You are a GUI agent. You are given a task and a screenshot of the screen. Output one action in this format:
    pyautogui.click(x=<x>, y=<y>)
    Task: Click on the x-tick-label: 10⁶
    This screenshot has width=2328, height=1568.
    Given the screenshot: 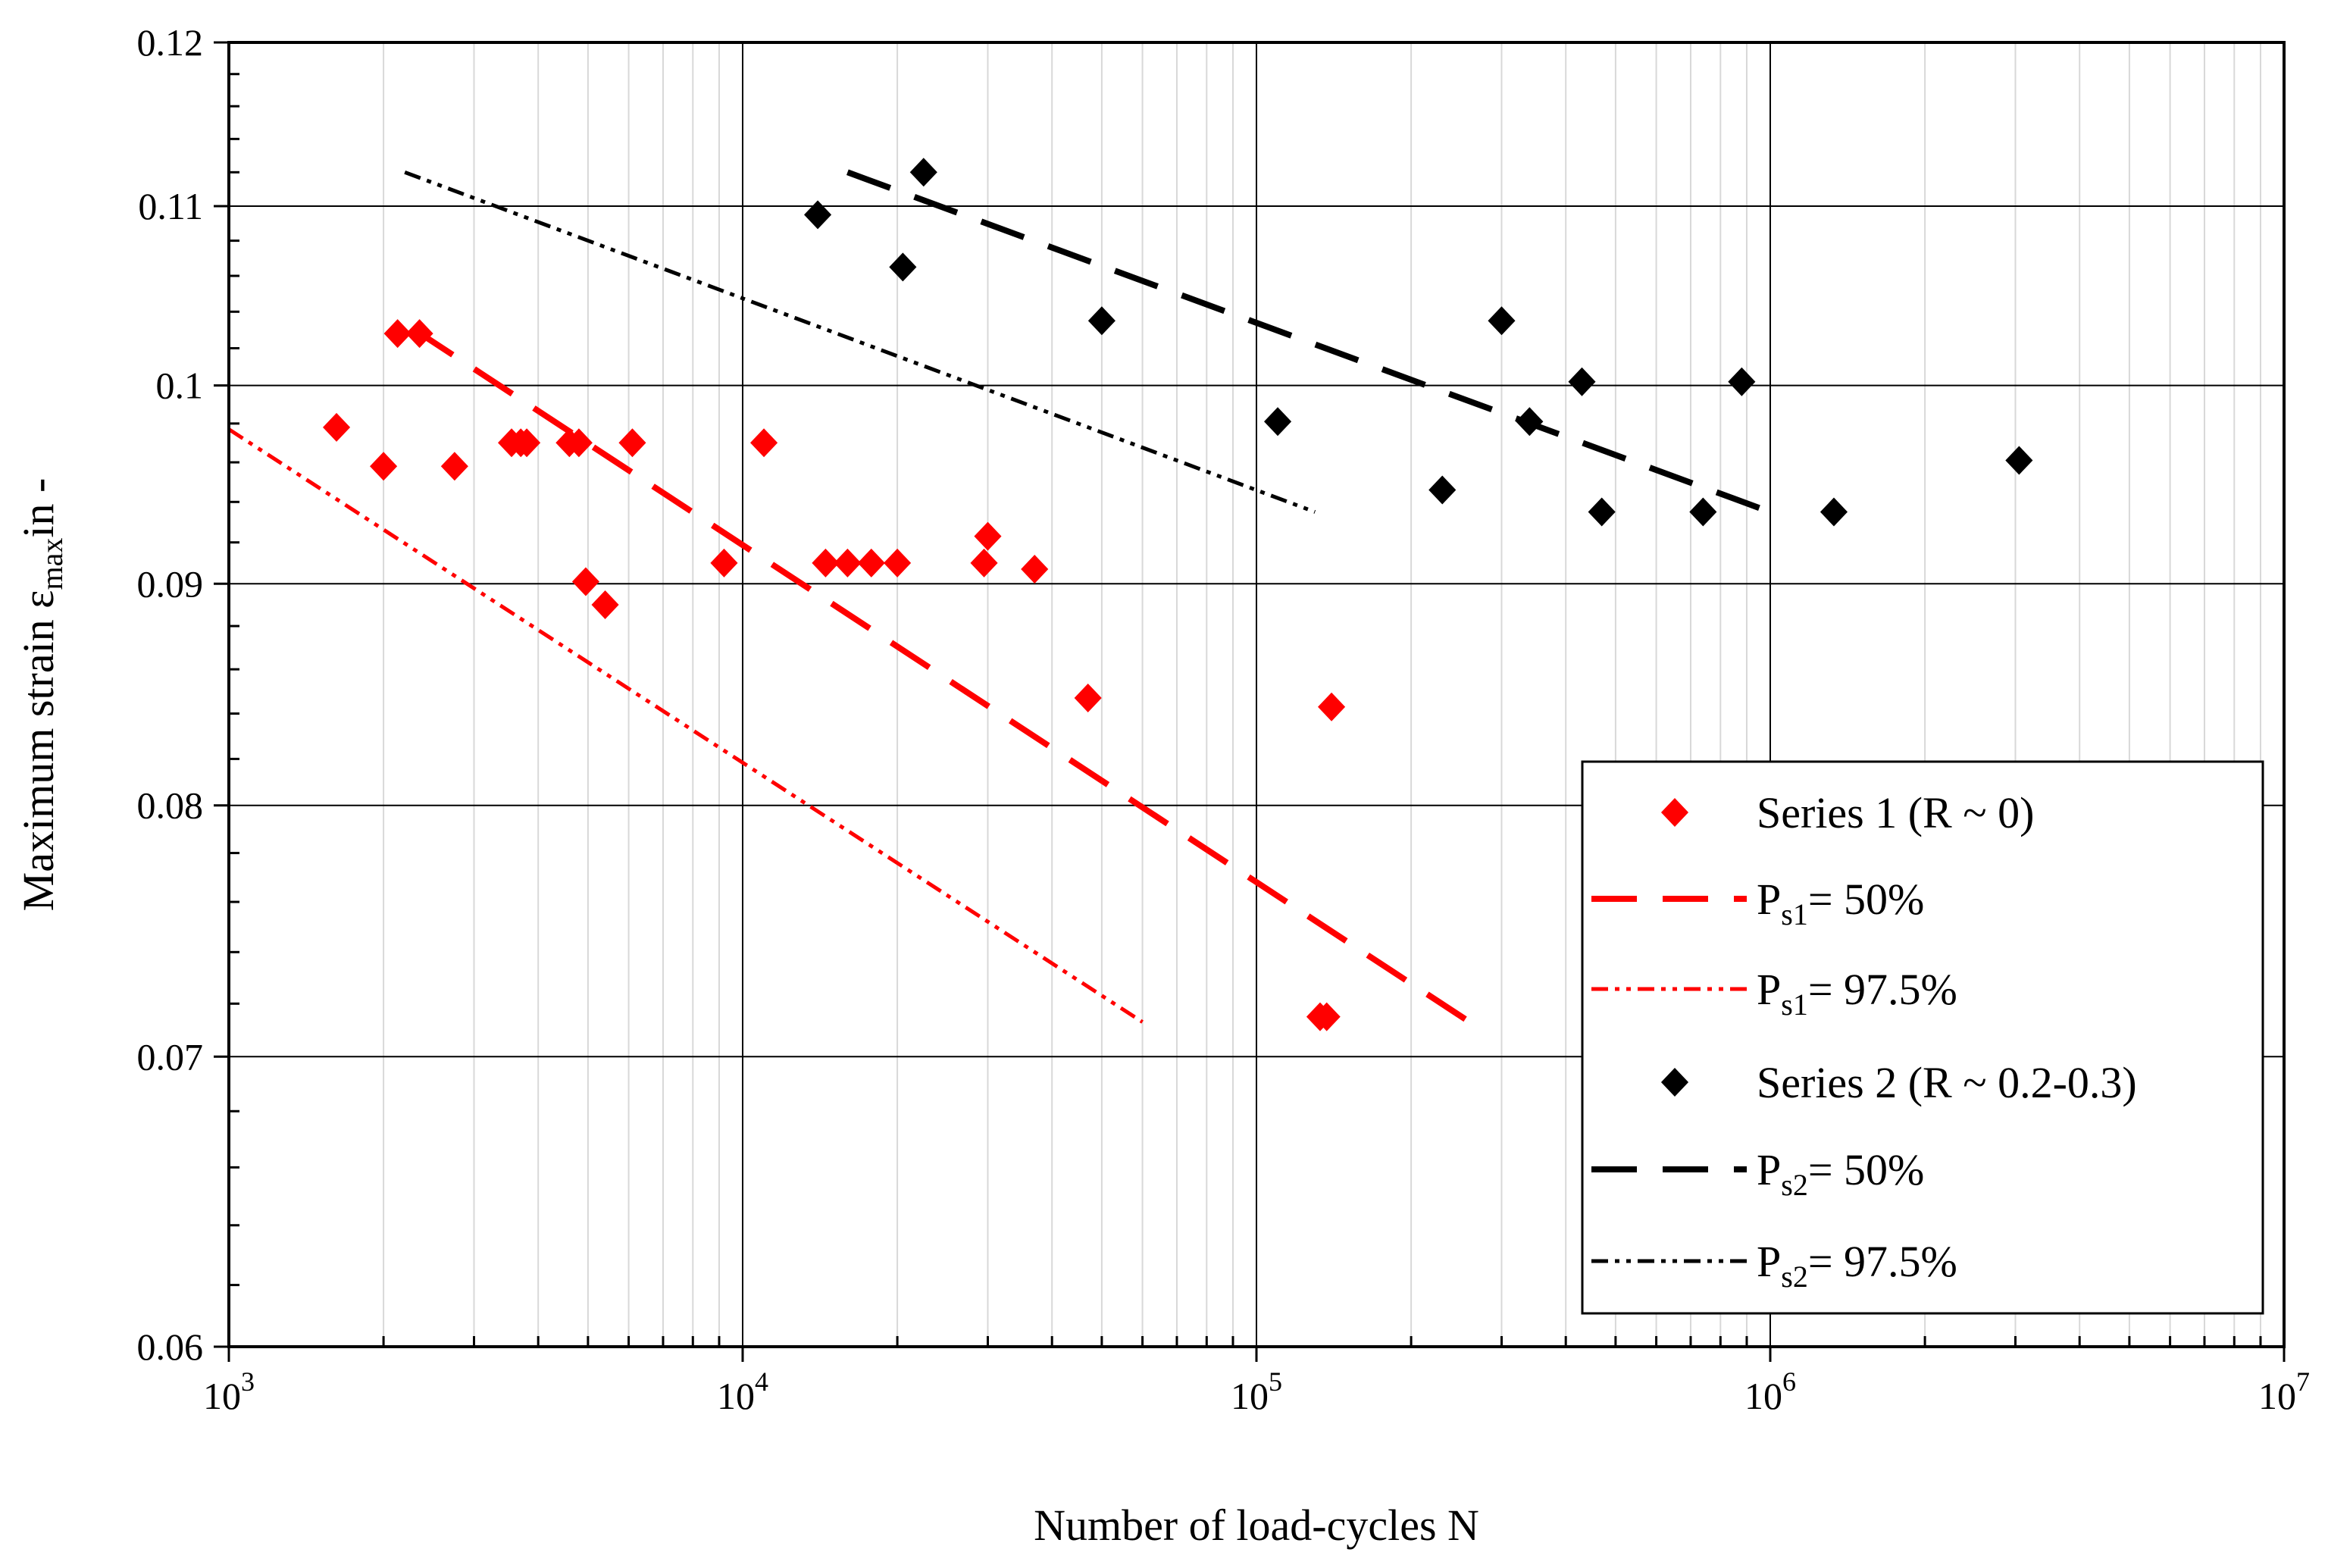 What is the action you would take?
    pyautogui.click(x=1770, y=1391)
    